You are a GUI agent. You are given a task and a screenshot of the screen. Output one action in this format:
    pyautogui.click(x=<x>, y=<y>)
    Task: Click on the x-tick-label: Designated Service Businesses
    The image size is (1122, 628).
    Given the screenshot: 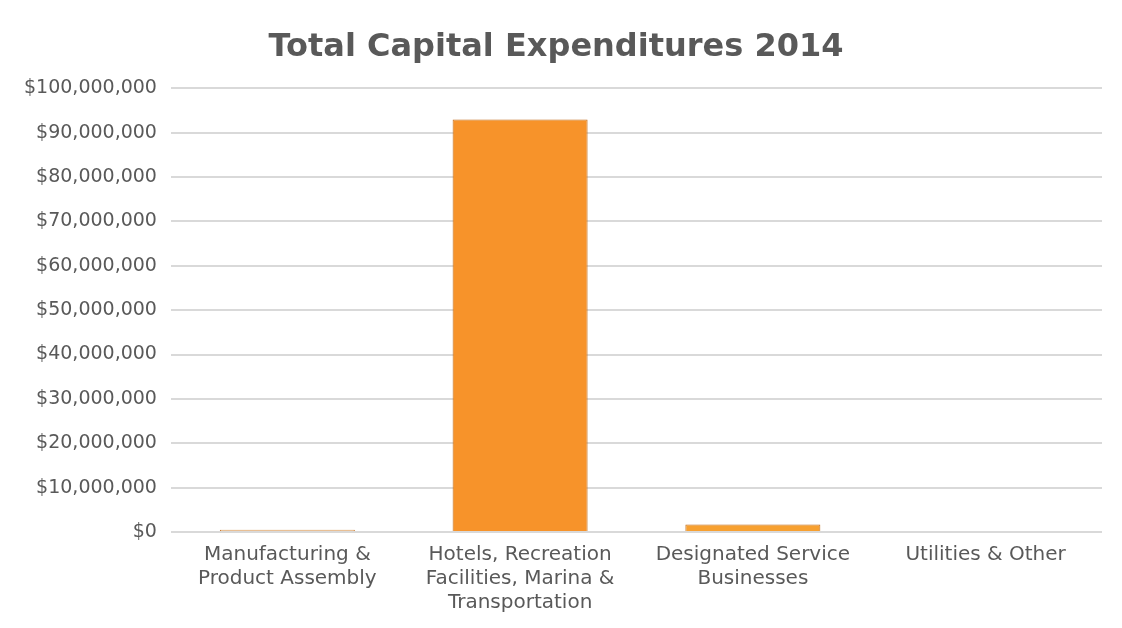 What is the action you would take?
    pyautogui.click(x=753, y=565)
    